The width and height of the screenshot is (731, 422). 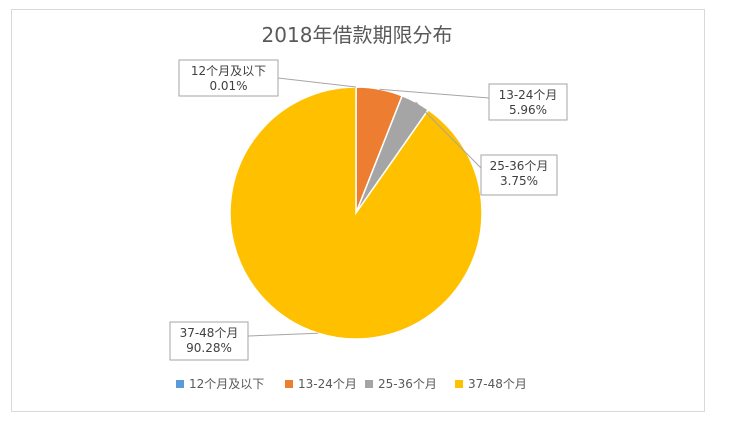 What do you see at coordinates (226, 384) in the screenshot?
I see `legend-label-1: 12个月及以下` at bounding box center [226, 384].